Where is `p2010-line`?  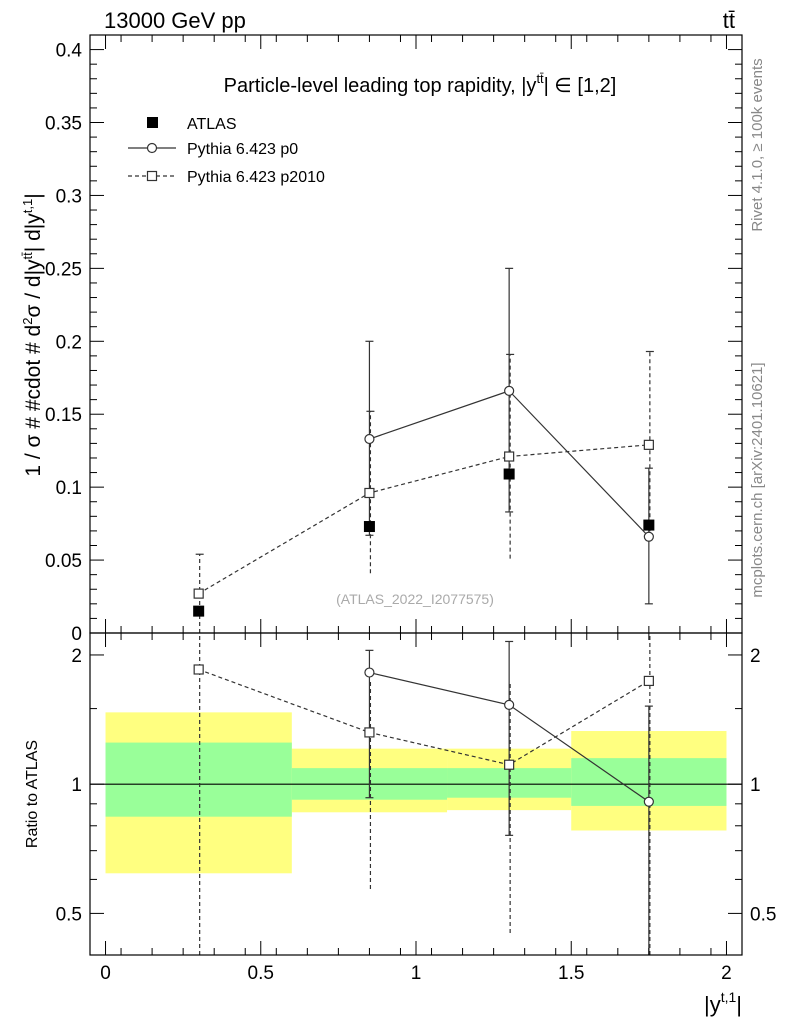
p2010-line is located at coordinates (423, 519).